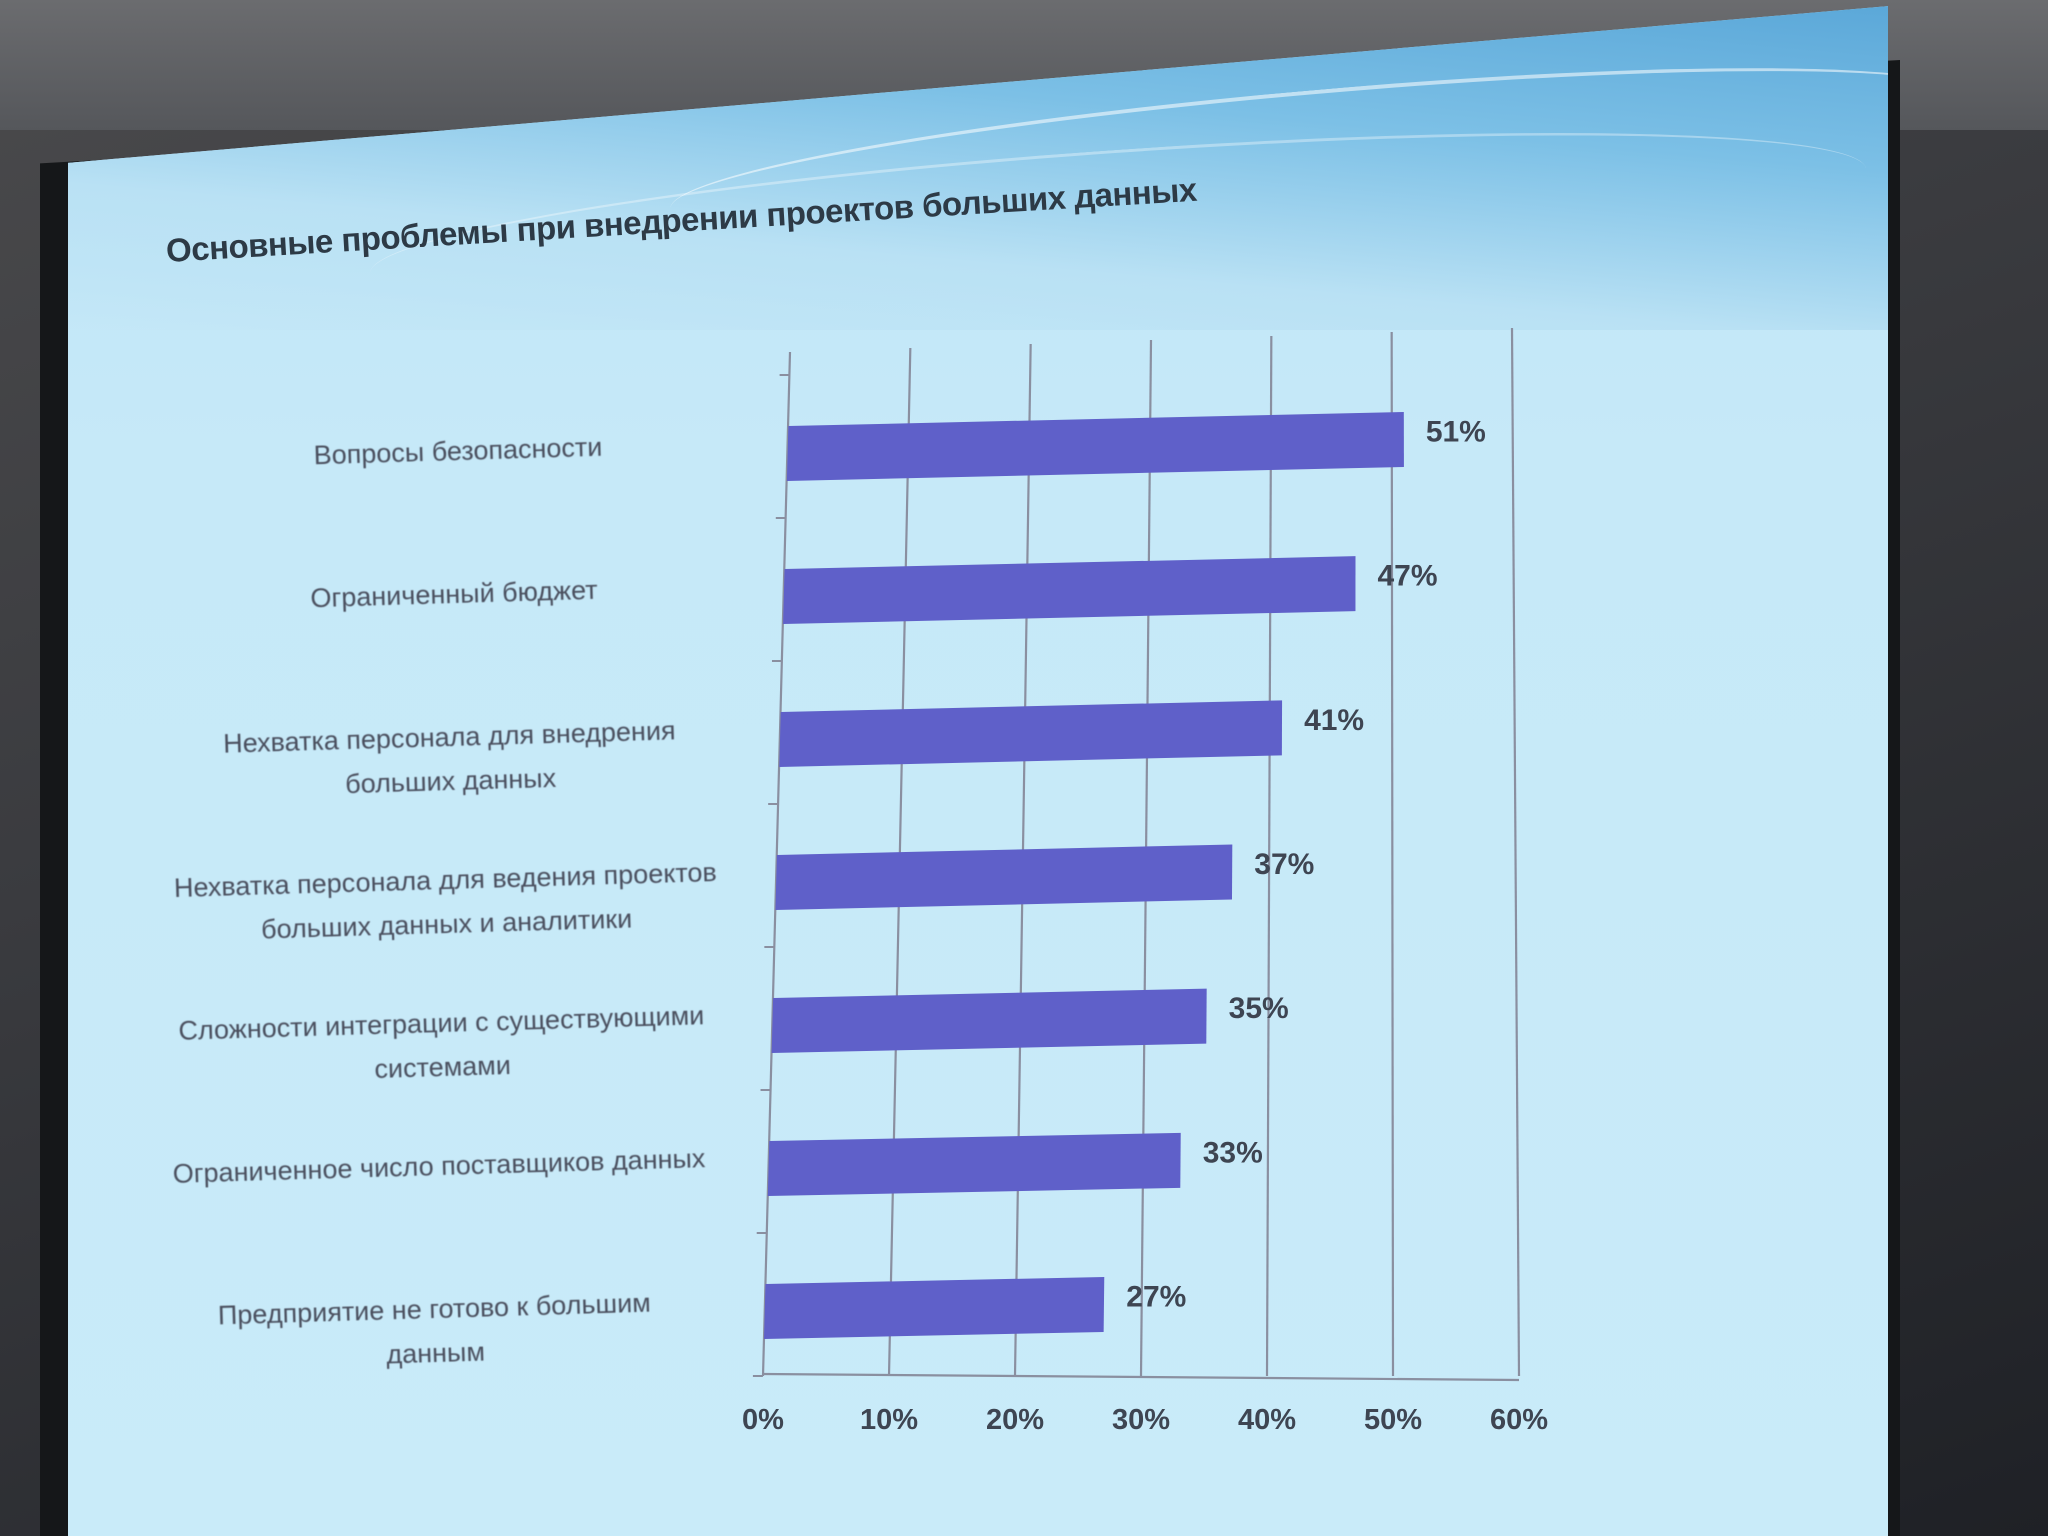 Image resolution: width=2048 pixels, height=1536 pixels. What do you see at coordinates (1015, 1420) in the screenshot?
I see `x-tick-label: 20%` at bounding box center [1015, 1420].